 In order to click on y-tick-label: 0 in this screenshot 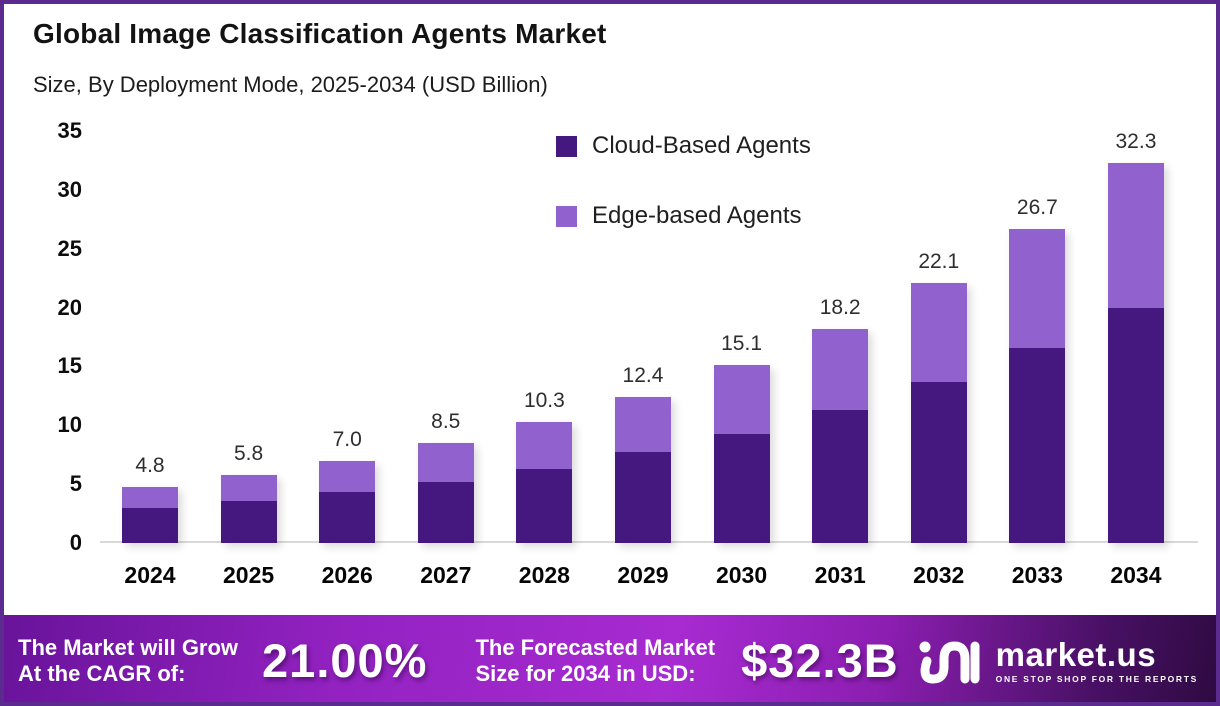, I will do `click(75, 542)`.